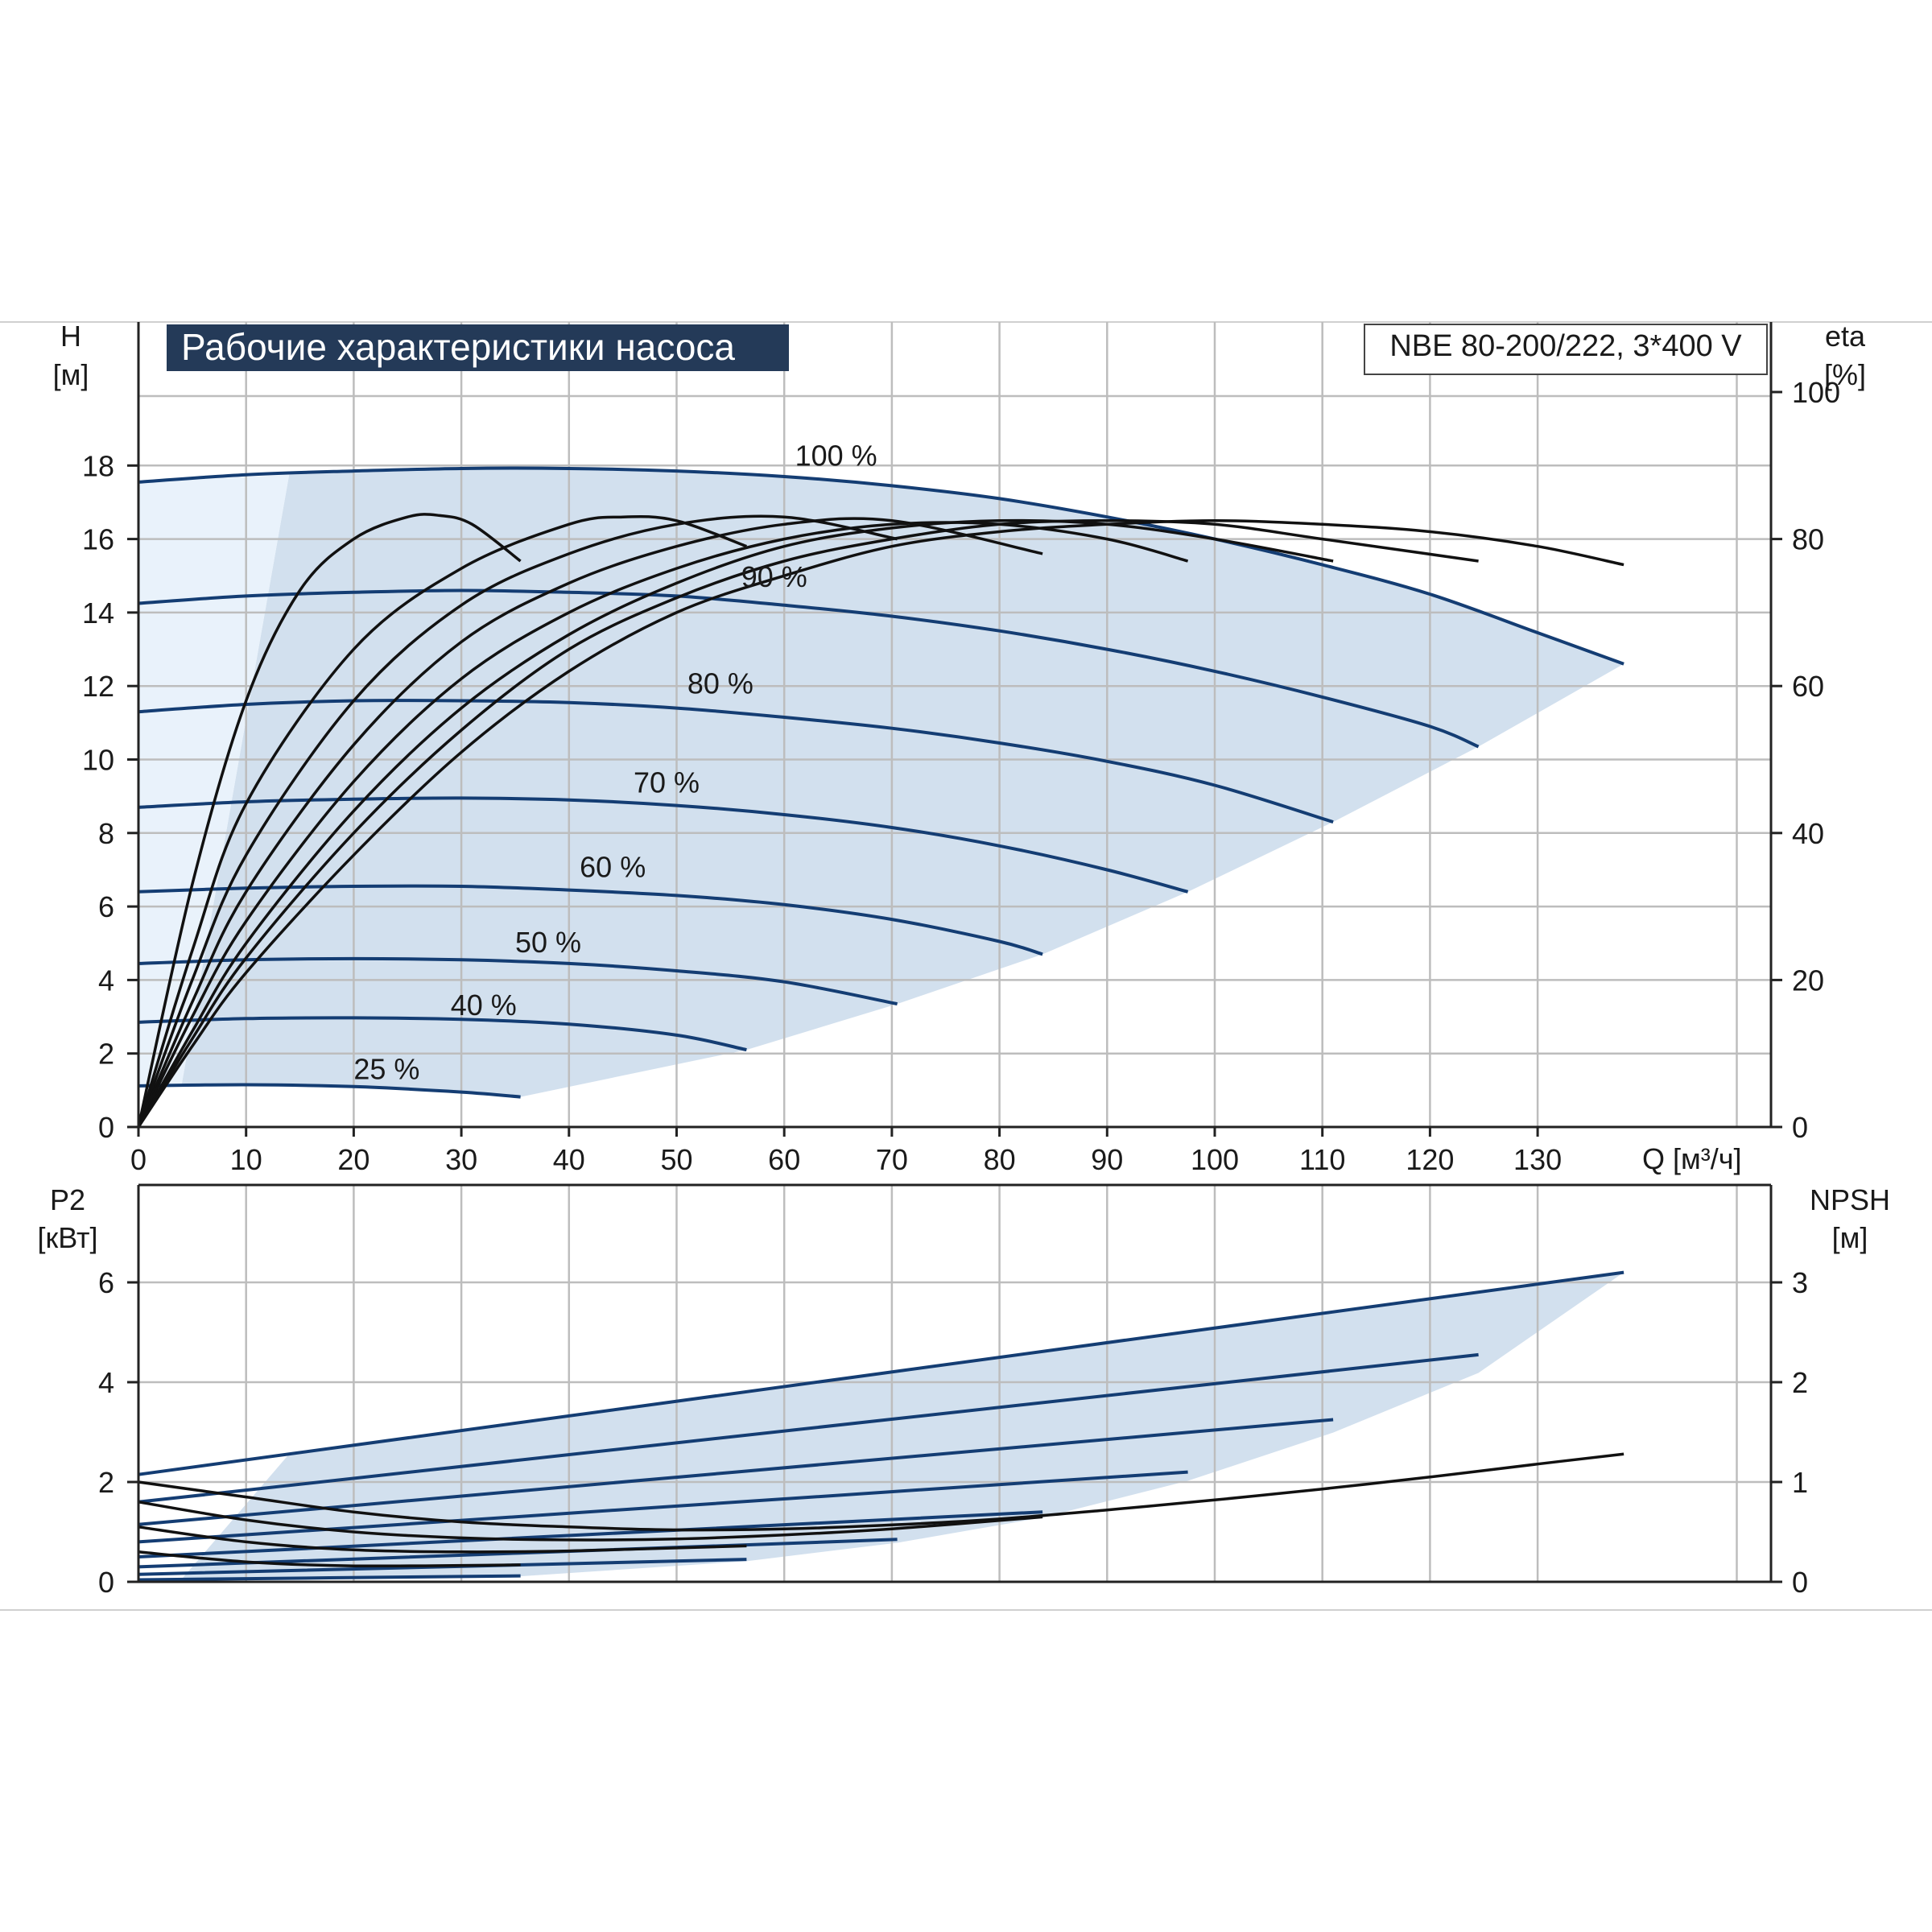 Image resolution: width=1932 pixels, height=1932 pixels. I want to click on head-curve-label: 60 %, so click(613, 867).